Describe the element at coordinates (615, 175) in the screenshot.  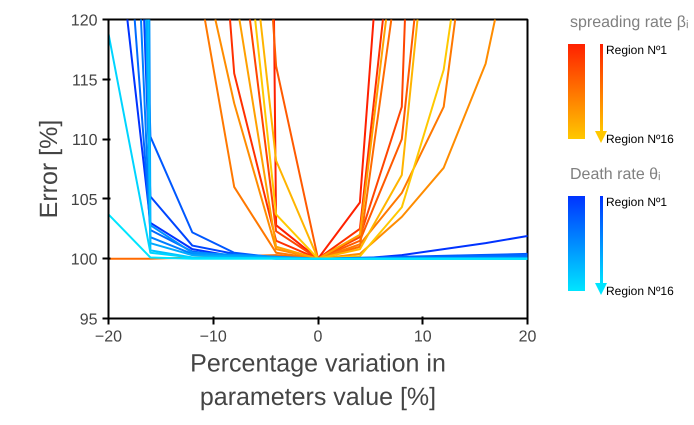
I see `text: Death rate θᵢ` at that location.